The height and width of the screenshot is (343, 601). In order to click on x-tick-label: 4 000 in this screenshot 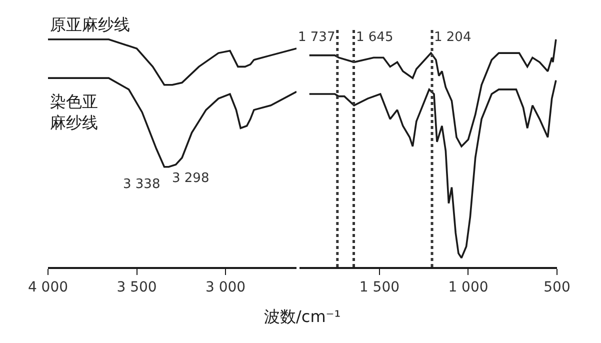, I will do `click(48, 288)`.